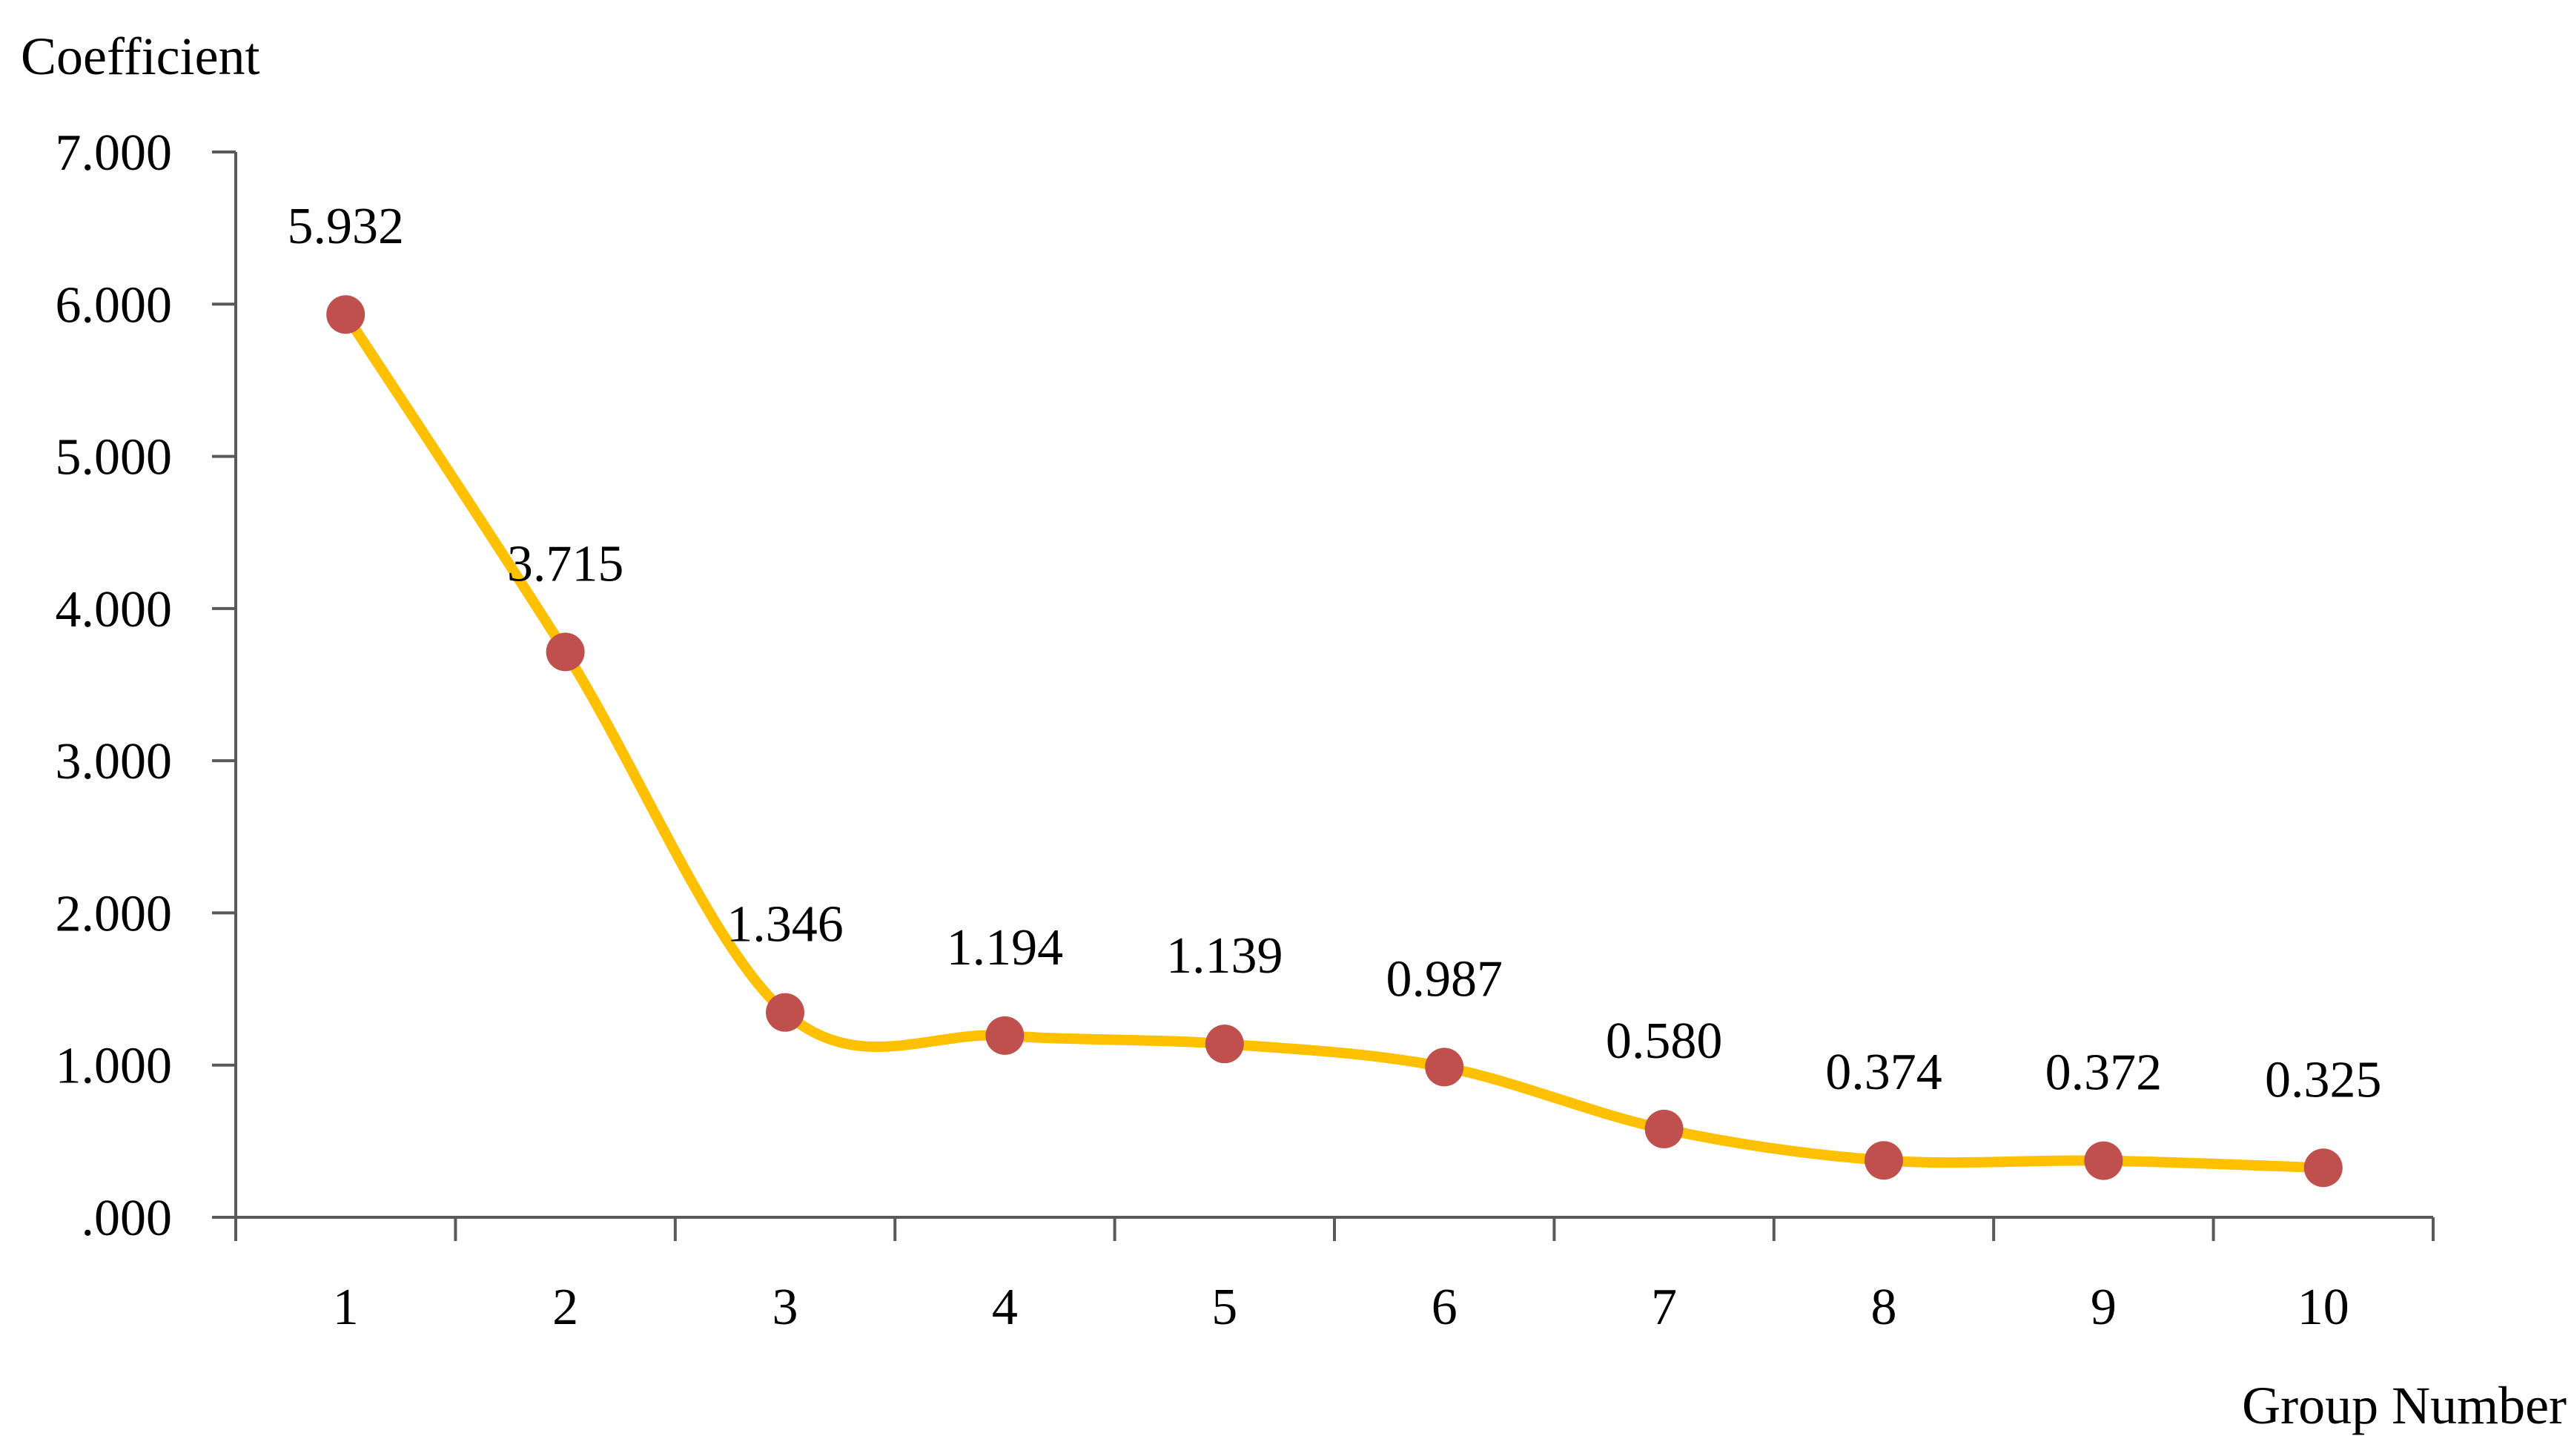 The image size is (2574, 1456). I want to click on data-label: 1.139, so click(1224, 956).